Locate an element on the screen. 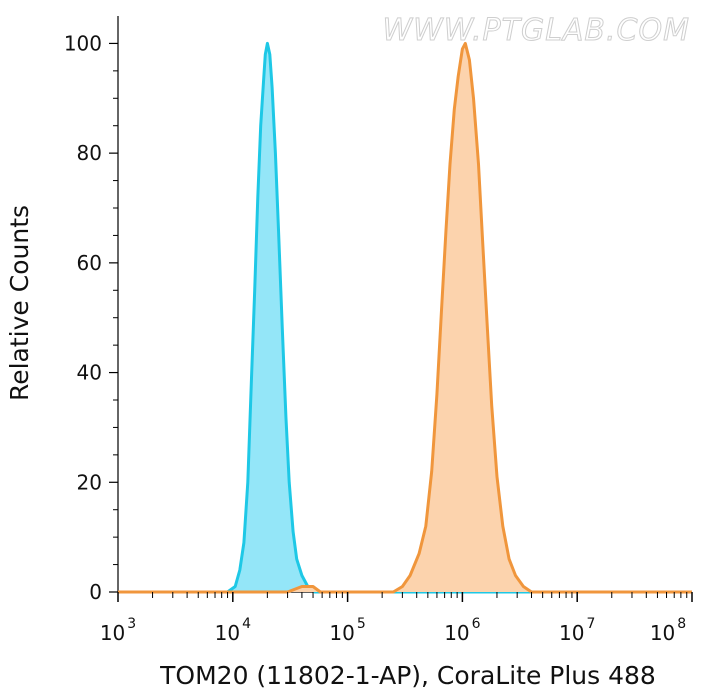 Image resolution: width=710 pixels, height=691 pixels. x-tick-label: 10 5 is located at coordinates (347, 630).